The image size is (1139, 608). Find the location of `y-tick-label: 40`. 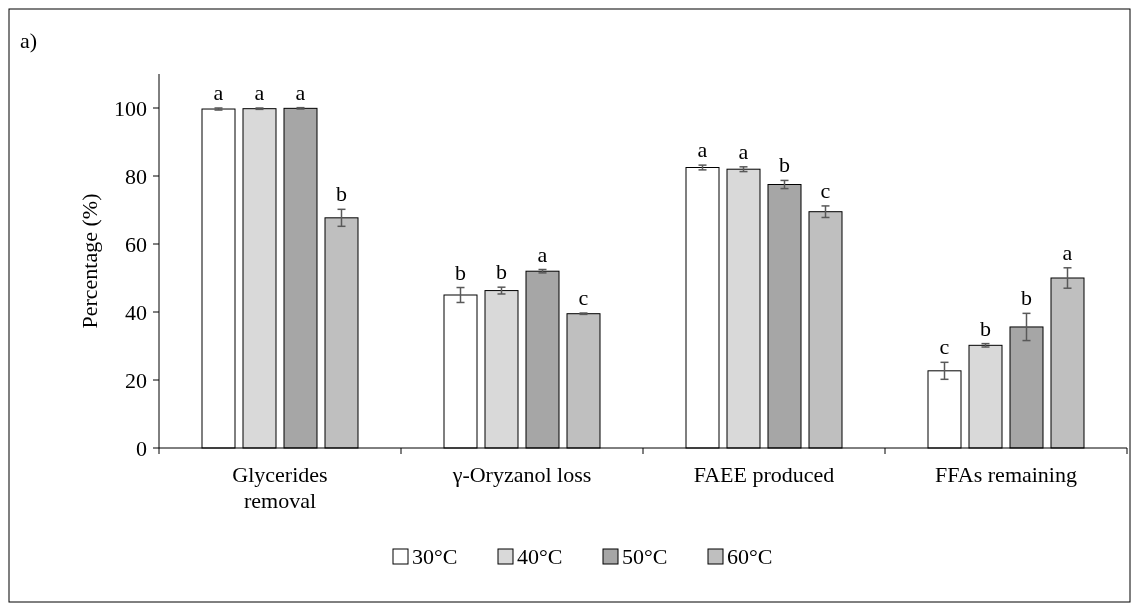

y-tick-label: 40 is located at coordinates (136, 312).